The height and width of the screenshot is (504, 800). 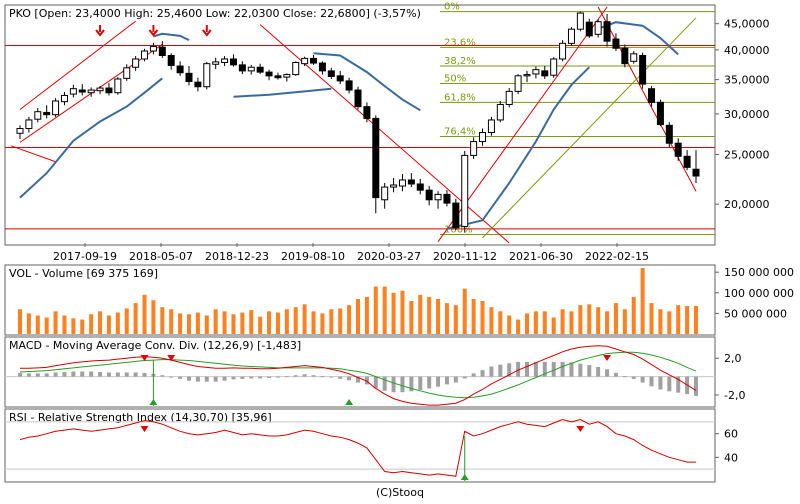 I want to click on volume-y-tick-label: 100 000 000, so click(x=759, y=293).